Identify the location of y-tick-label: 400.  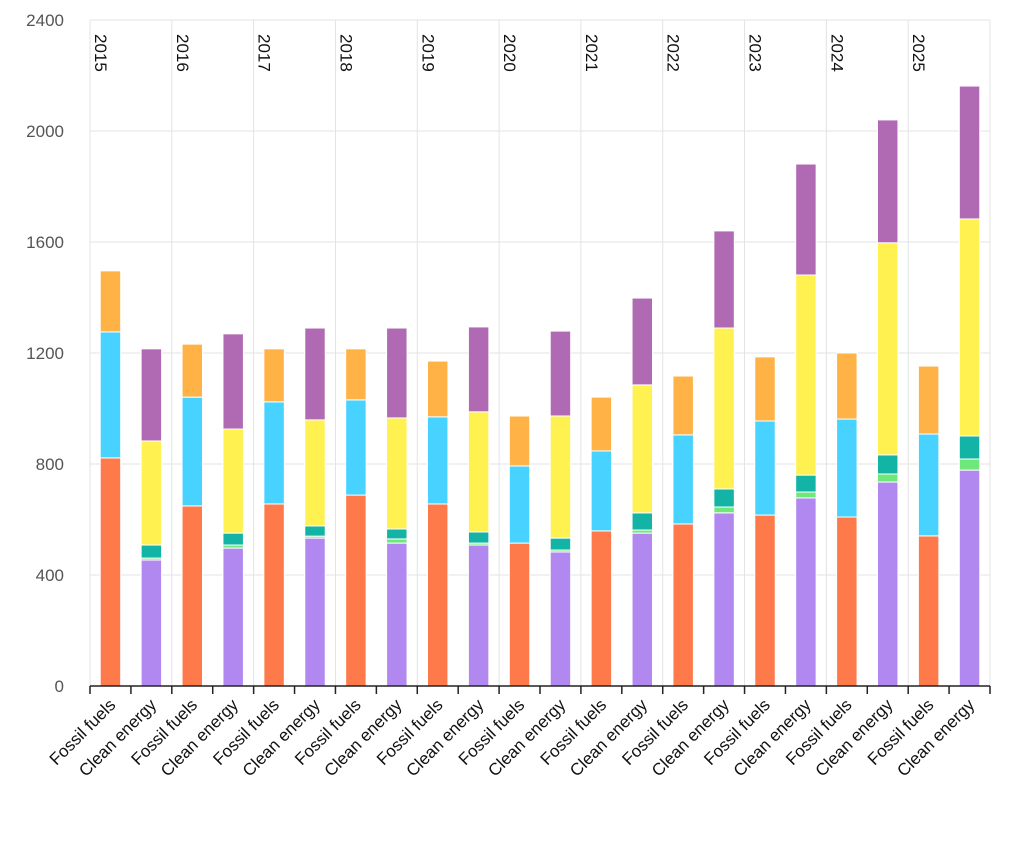
(50, 575).